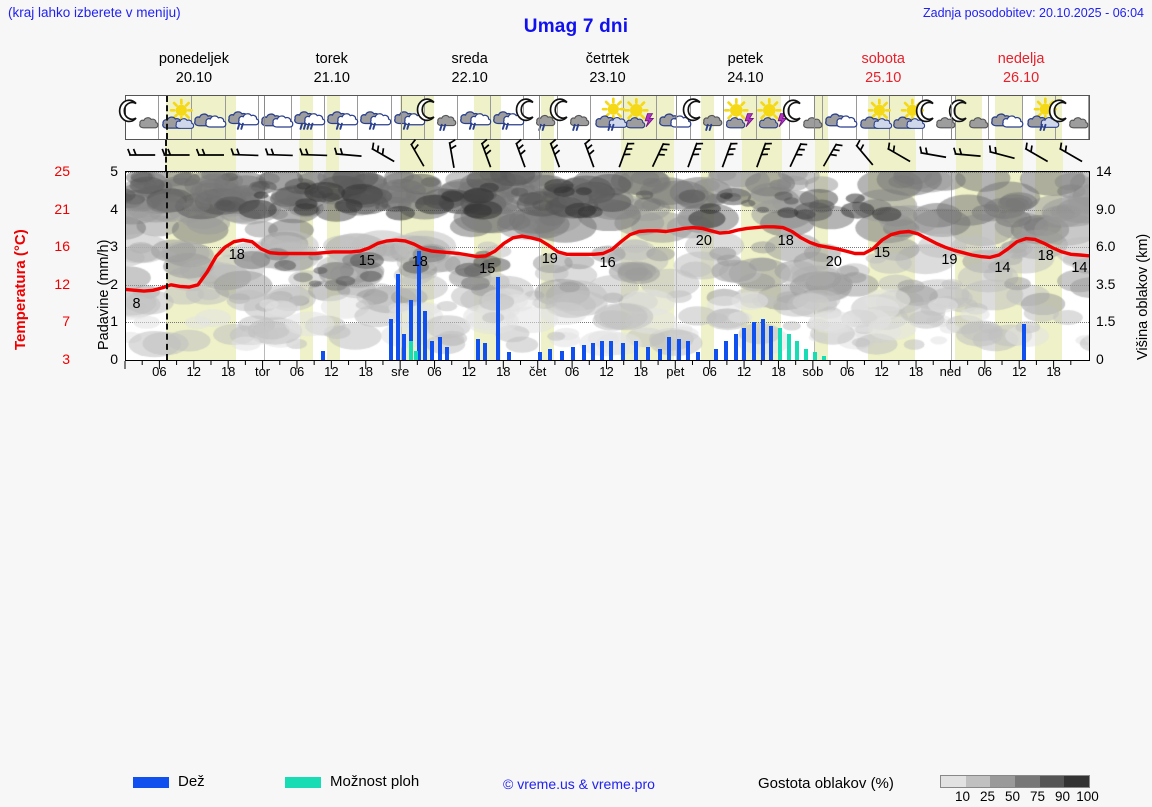 This screenshot has width=1152, height=807. I want to click on cloud-density-tick: 25, so click(988, 796).